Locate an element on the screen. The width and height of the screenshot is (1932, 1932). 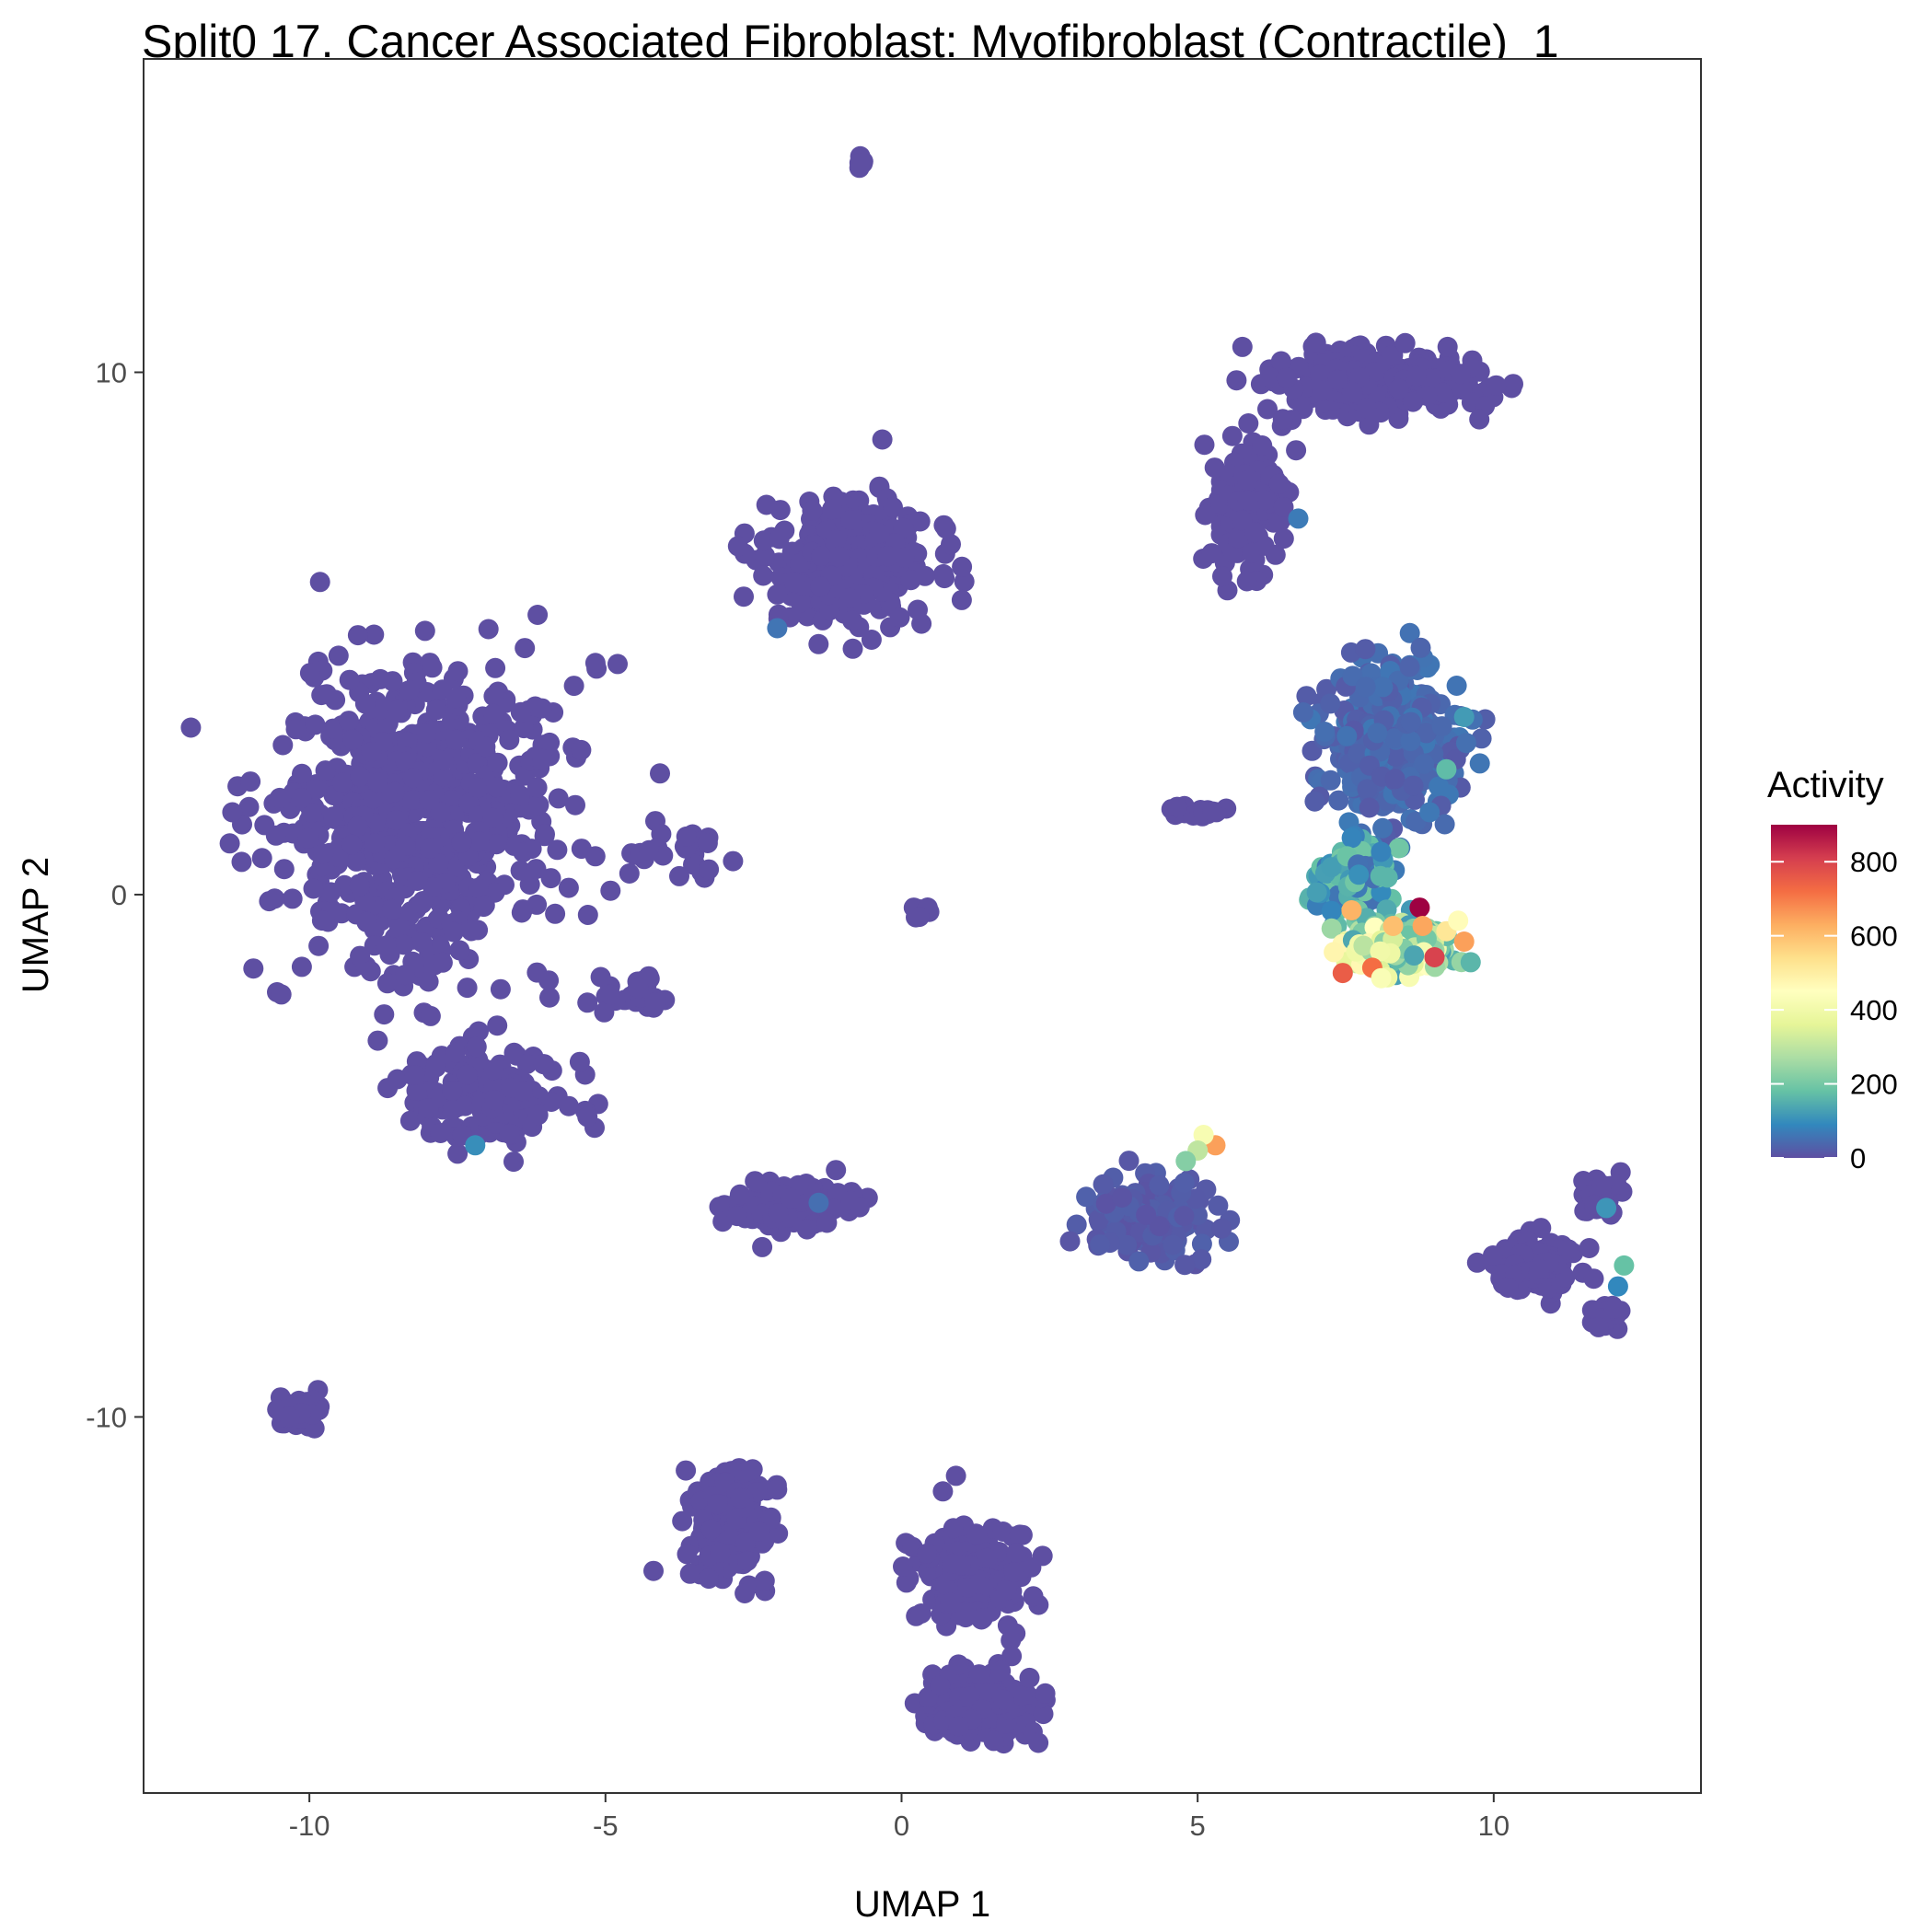
y-axis: -10 0 10 is located at coordinates (115, 895).